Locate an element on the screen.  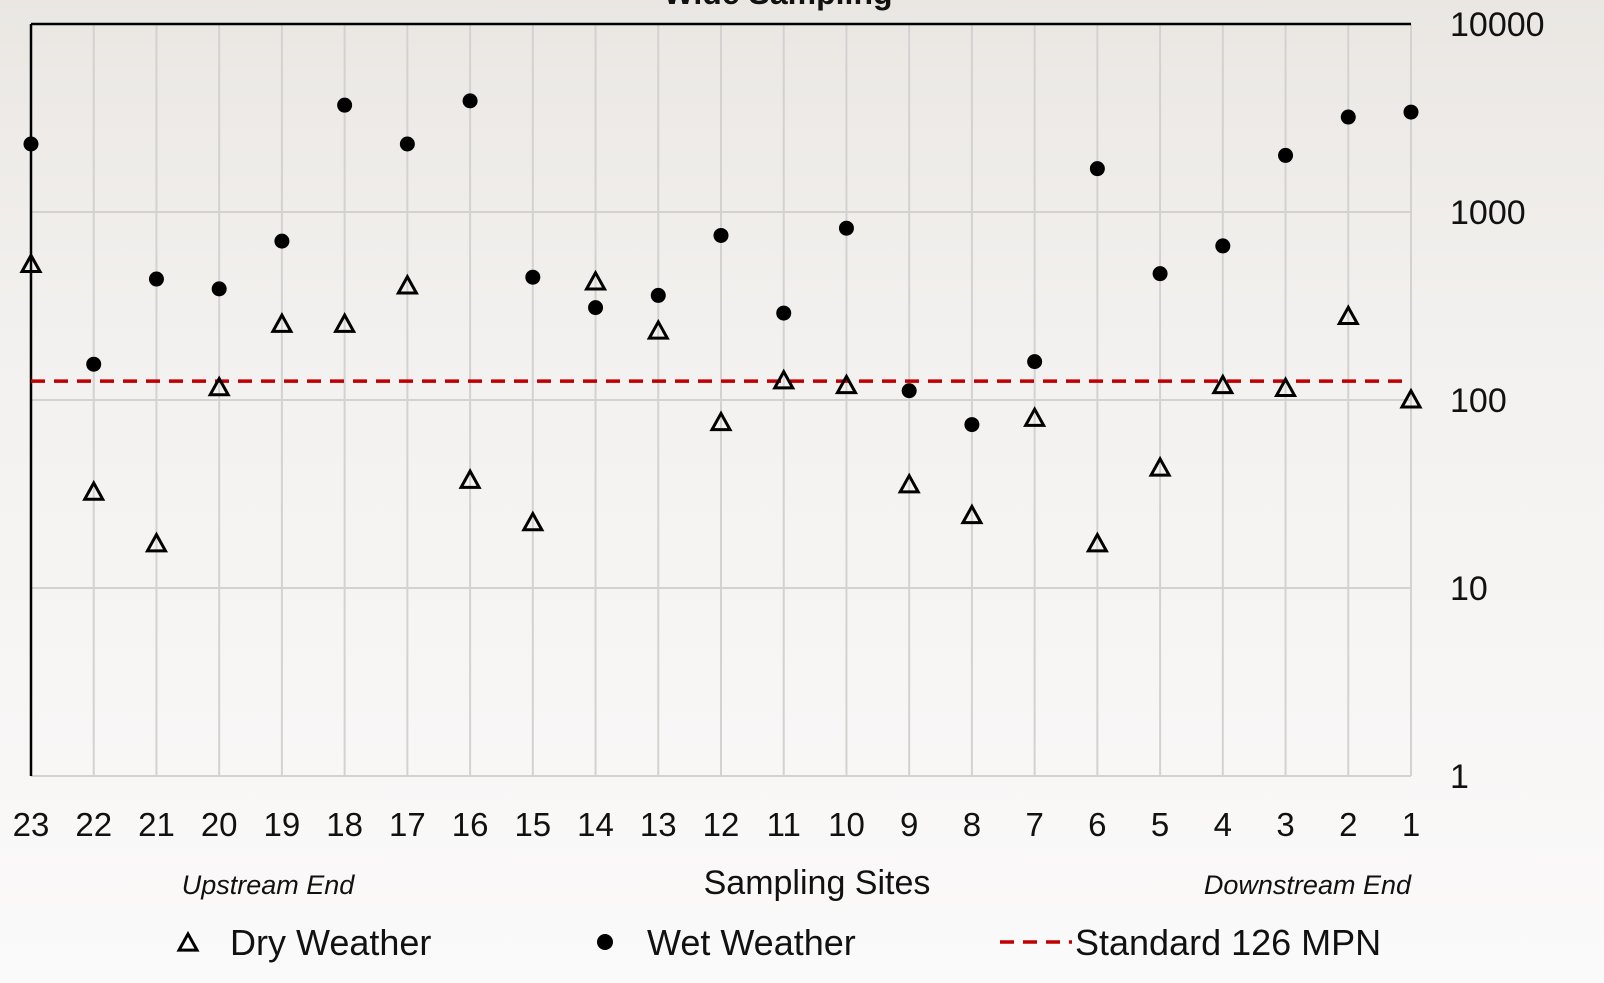
x-tick-label: 4 is located at coordinates (1223, 824).